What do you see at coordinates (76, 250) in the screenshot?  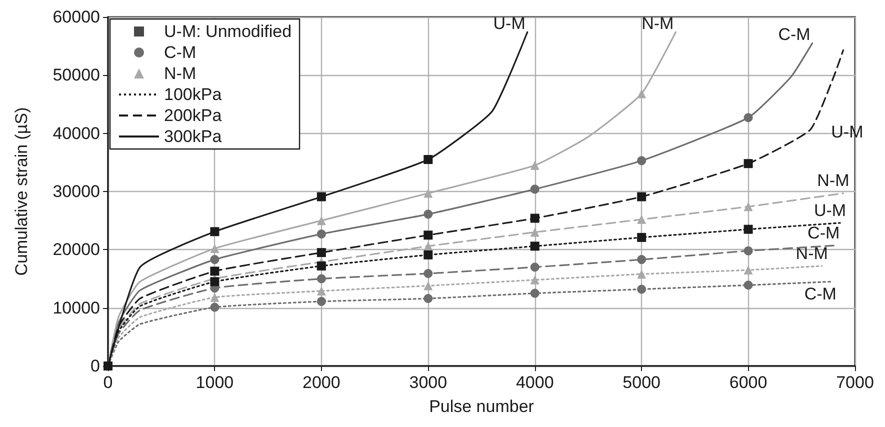 I see `y-tick-label: 20000` at bounding box center [76, 250].